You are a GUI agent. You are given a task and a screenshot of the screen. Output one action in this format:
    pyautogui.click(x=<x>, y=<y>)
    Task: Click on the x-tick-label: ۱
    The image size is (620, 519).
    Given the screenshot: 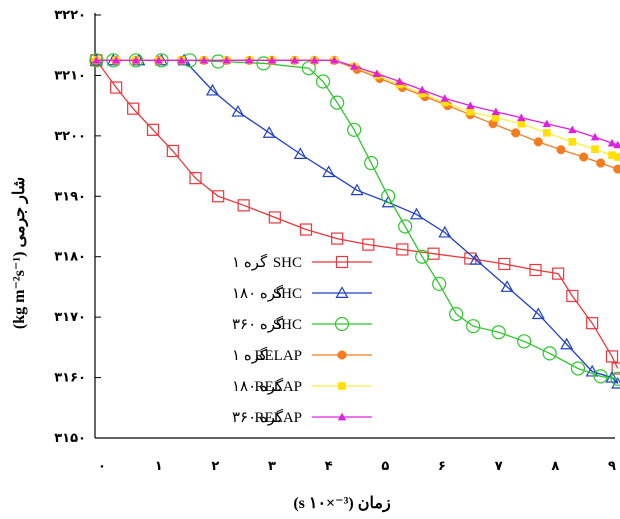 What is the action you would take?
    pyautogui.click(x=159, y=466)
    